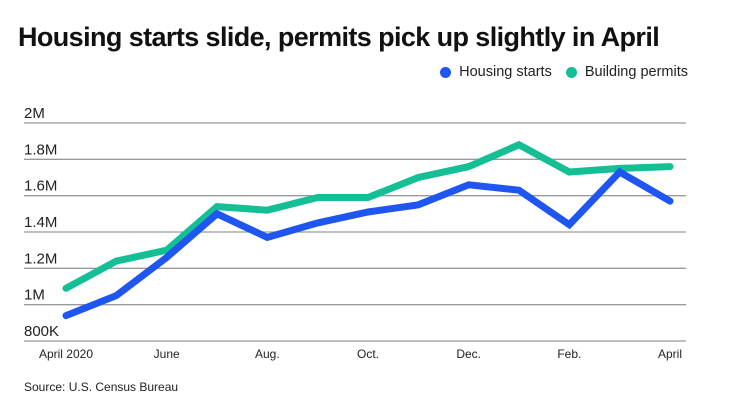  I want to click on x-tick-label: Oct., so click(368, 354).